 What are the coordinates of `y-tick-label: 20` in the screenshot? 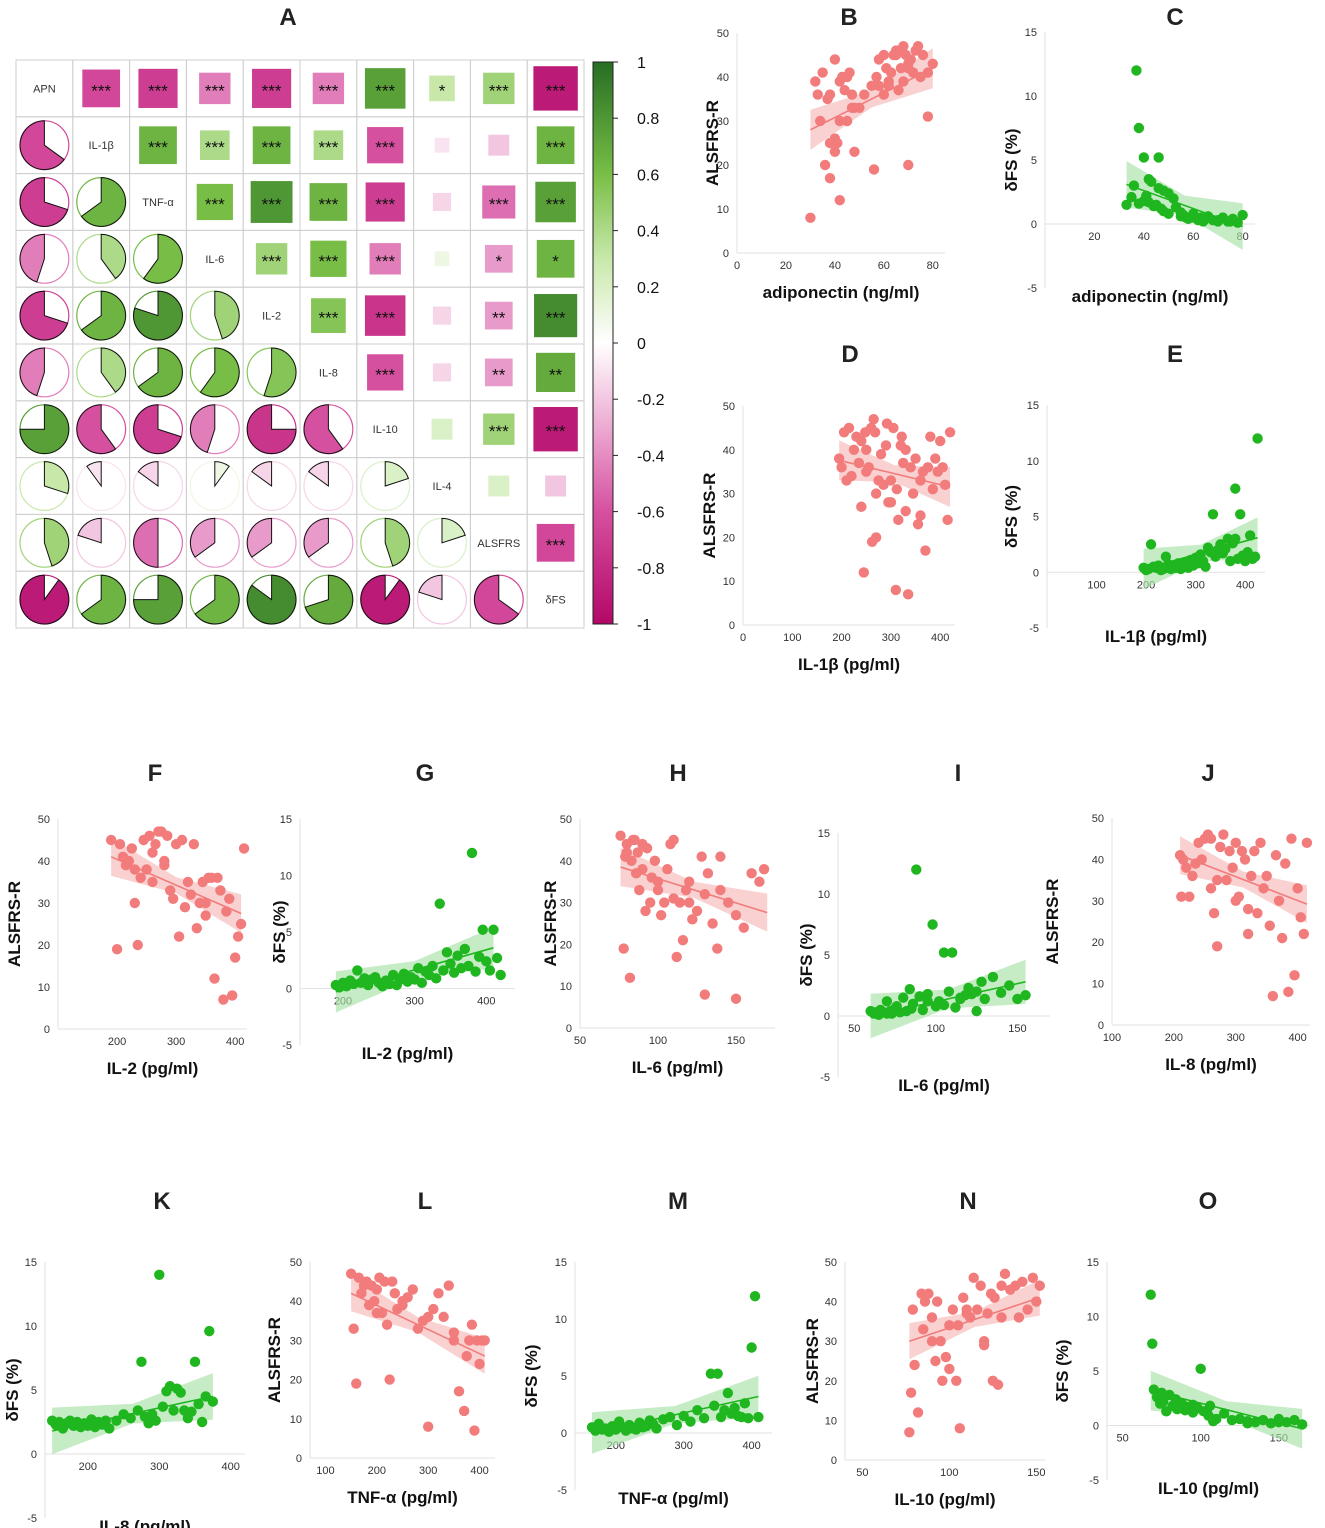 It's located at (831, 1382).